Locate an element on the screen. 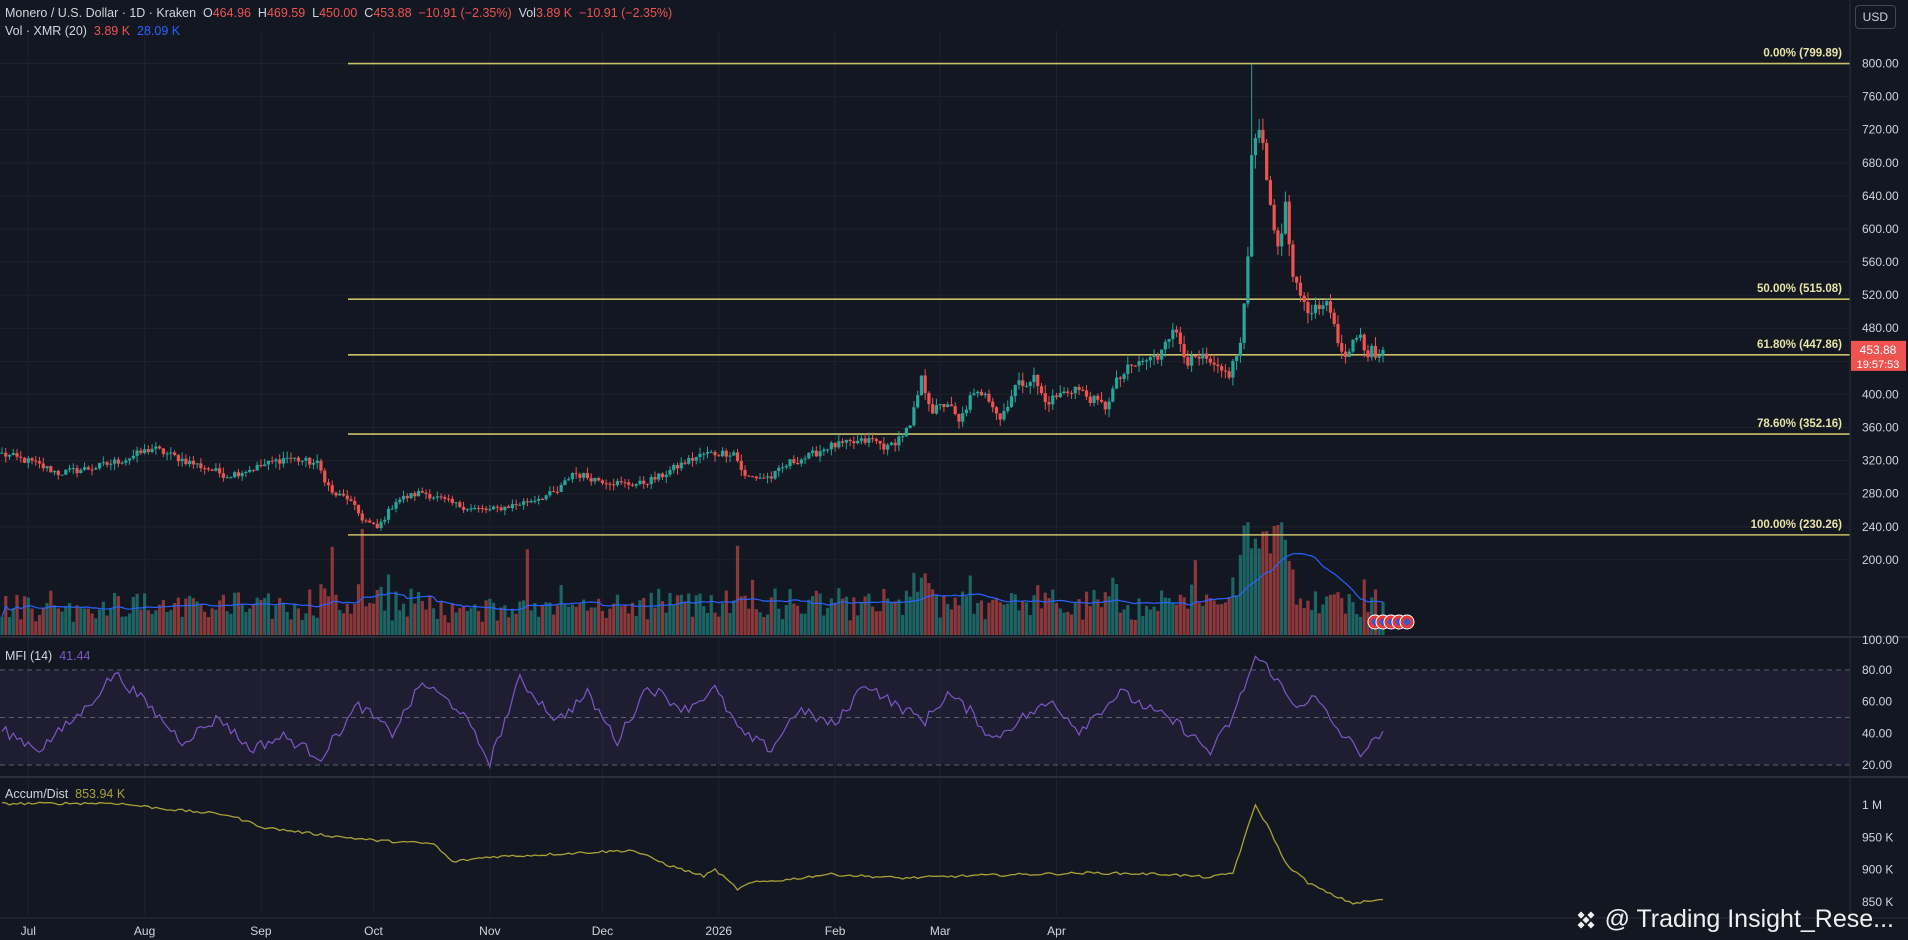 This screenshot has height=940, width=1908. high-value: 469.59 is located at coordinates (286, 13).